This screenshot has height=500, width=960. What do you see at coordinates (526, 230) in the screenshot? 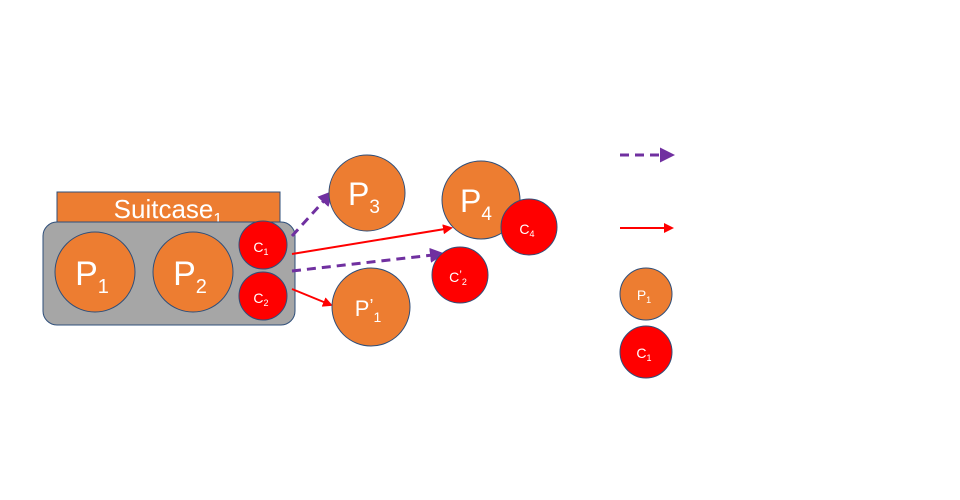
I see `node-c4-label: C4` at bounding box center [526, 230].